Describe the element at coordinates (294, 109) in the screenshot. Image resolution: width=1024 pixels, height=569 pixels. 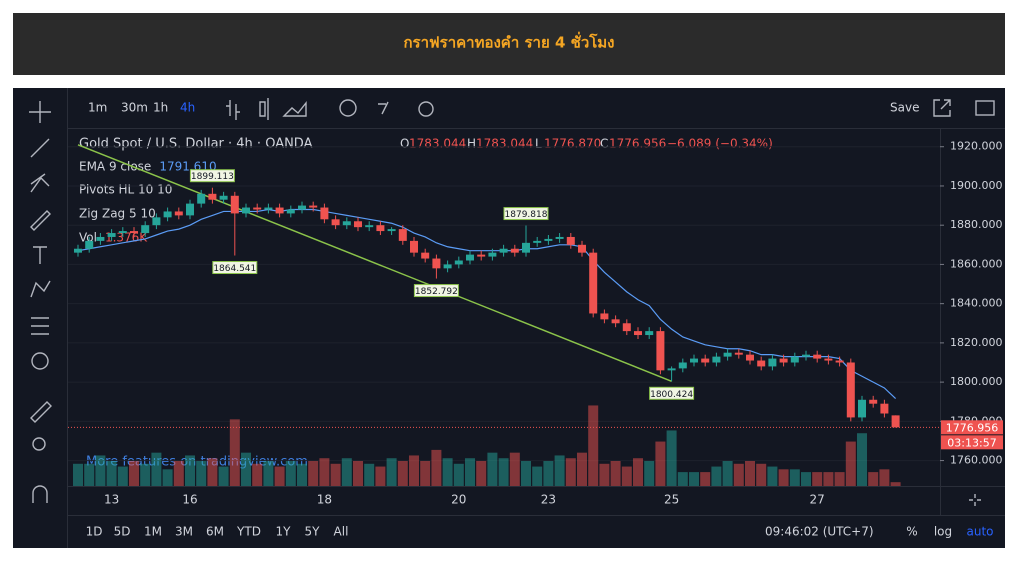
I see `area-style` at that location.